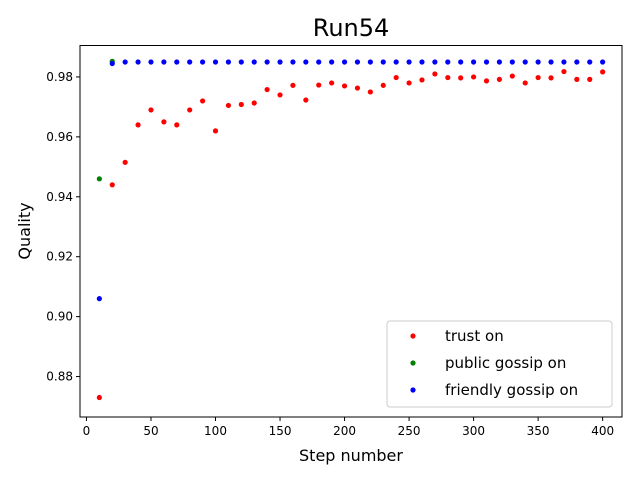 Image resolution: width=640 pixels, height=480 pixels. I want to click on legend-entry-trust-on: trust on, so click(474, 336).